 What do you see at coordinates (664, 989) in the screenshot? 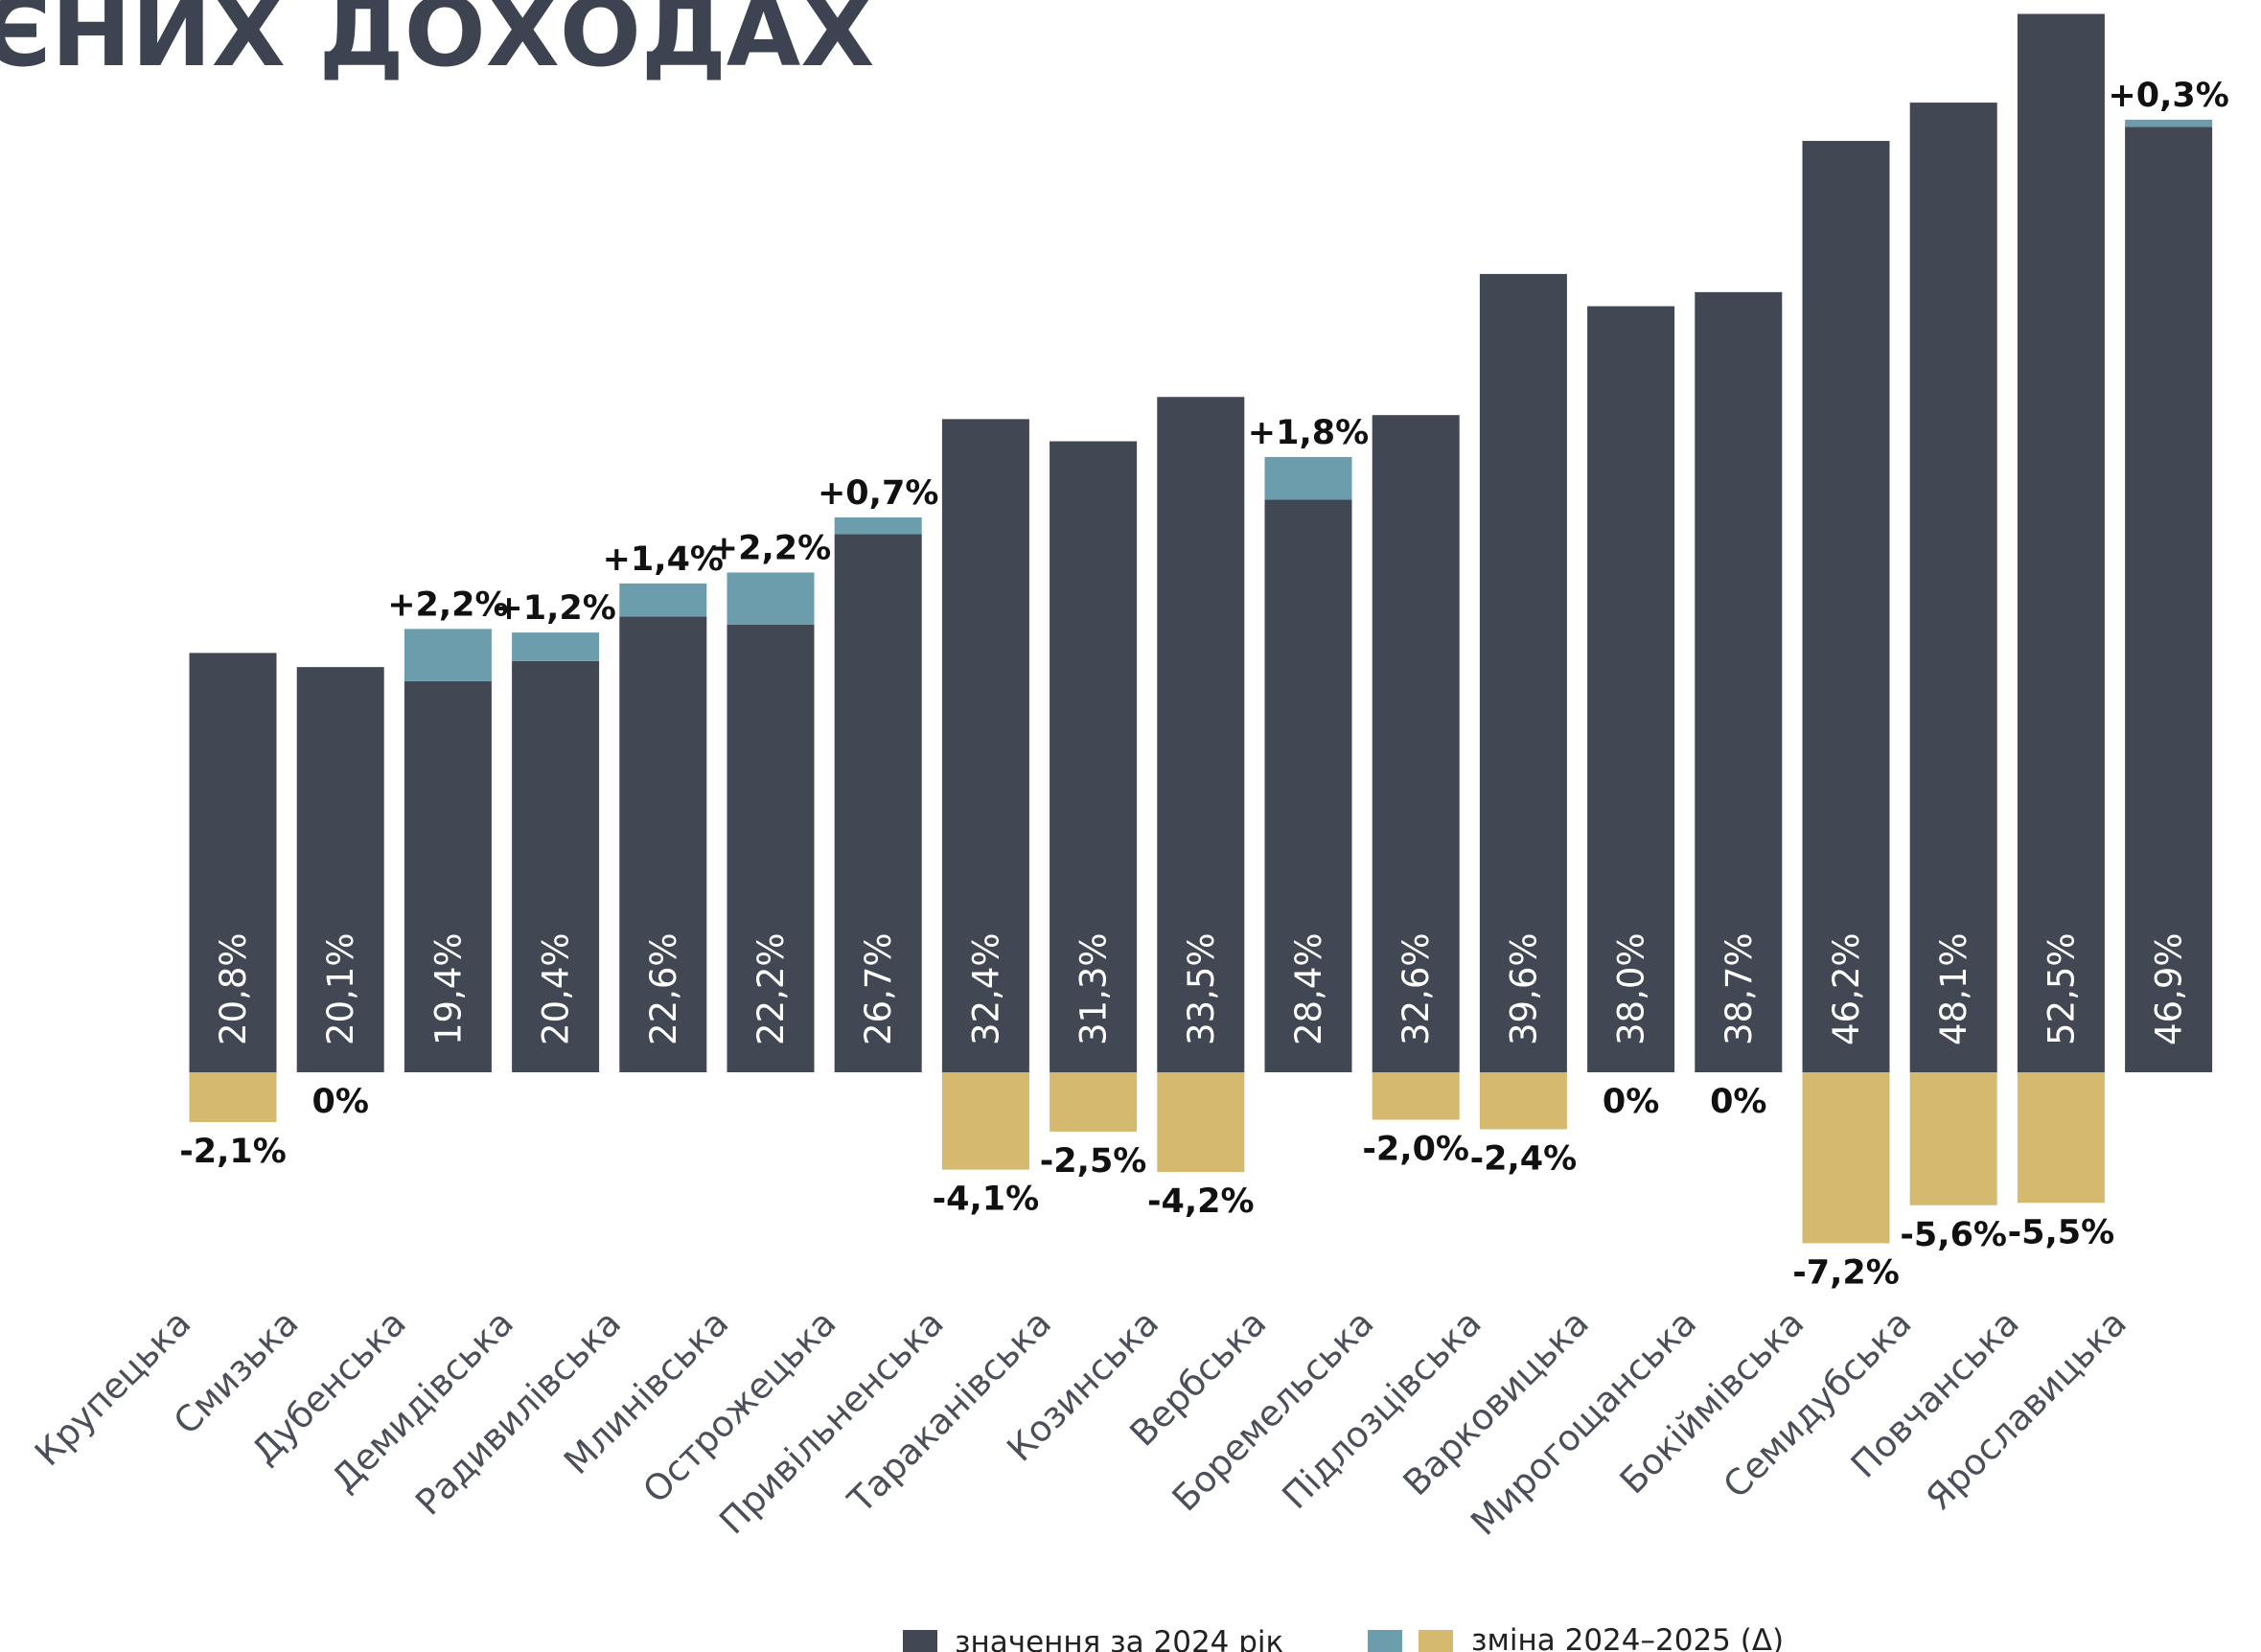
I see `bar-value-label: 22,6%` at bounding box center [664, 989].